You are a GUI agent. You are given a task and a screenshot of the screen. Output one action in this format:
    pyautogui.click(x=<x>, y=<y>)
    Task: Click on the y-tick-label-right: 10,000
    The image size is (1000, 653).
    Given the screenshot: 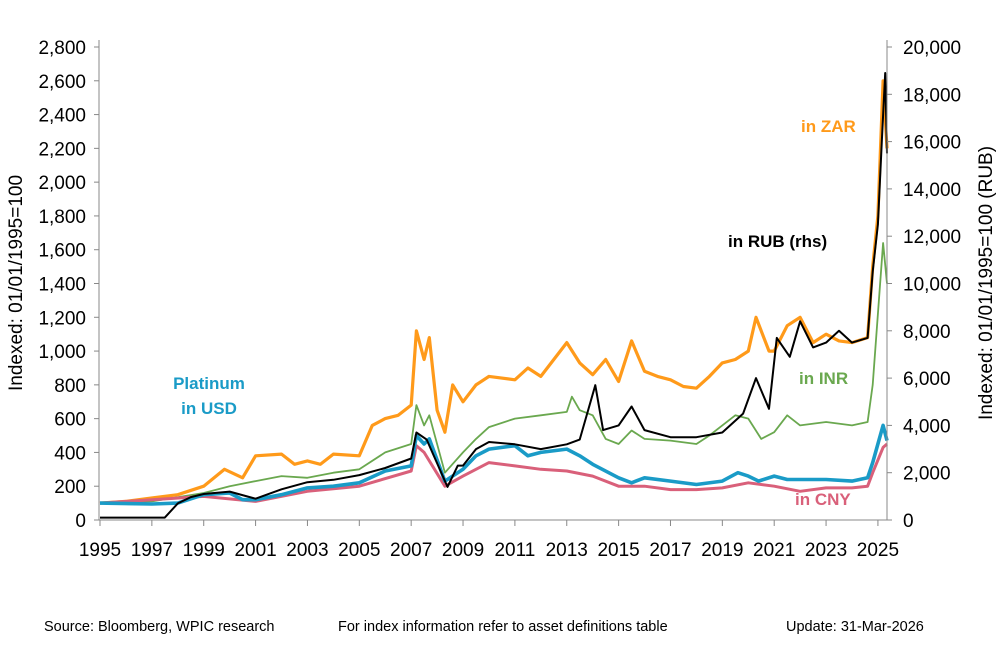 What is the action you would take?
    pyautogui.click(x=932, y=285)
    